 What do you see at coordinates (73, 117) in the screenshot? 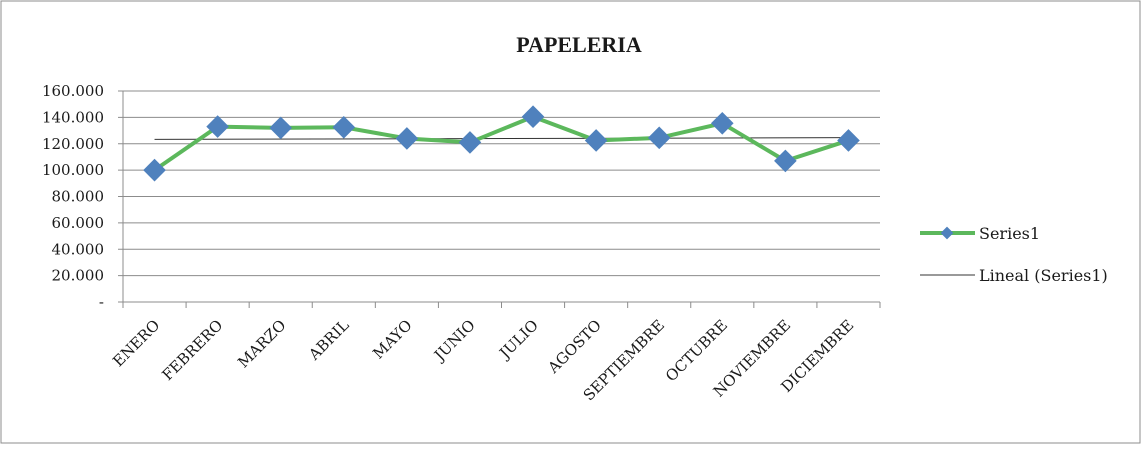
I see `y-tick-label-7: 140.000` at bounding box center [73, 117].